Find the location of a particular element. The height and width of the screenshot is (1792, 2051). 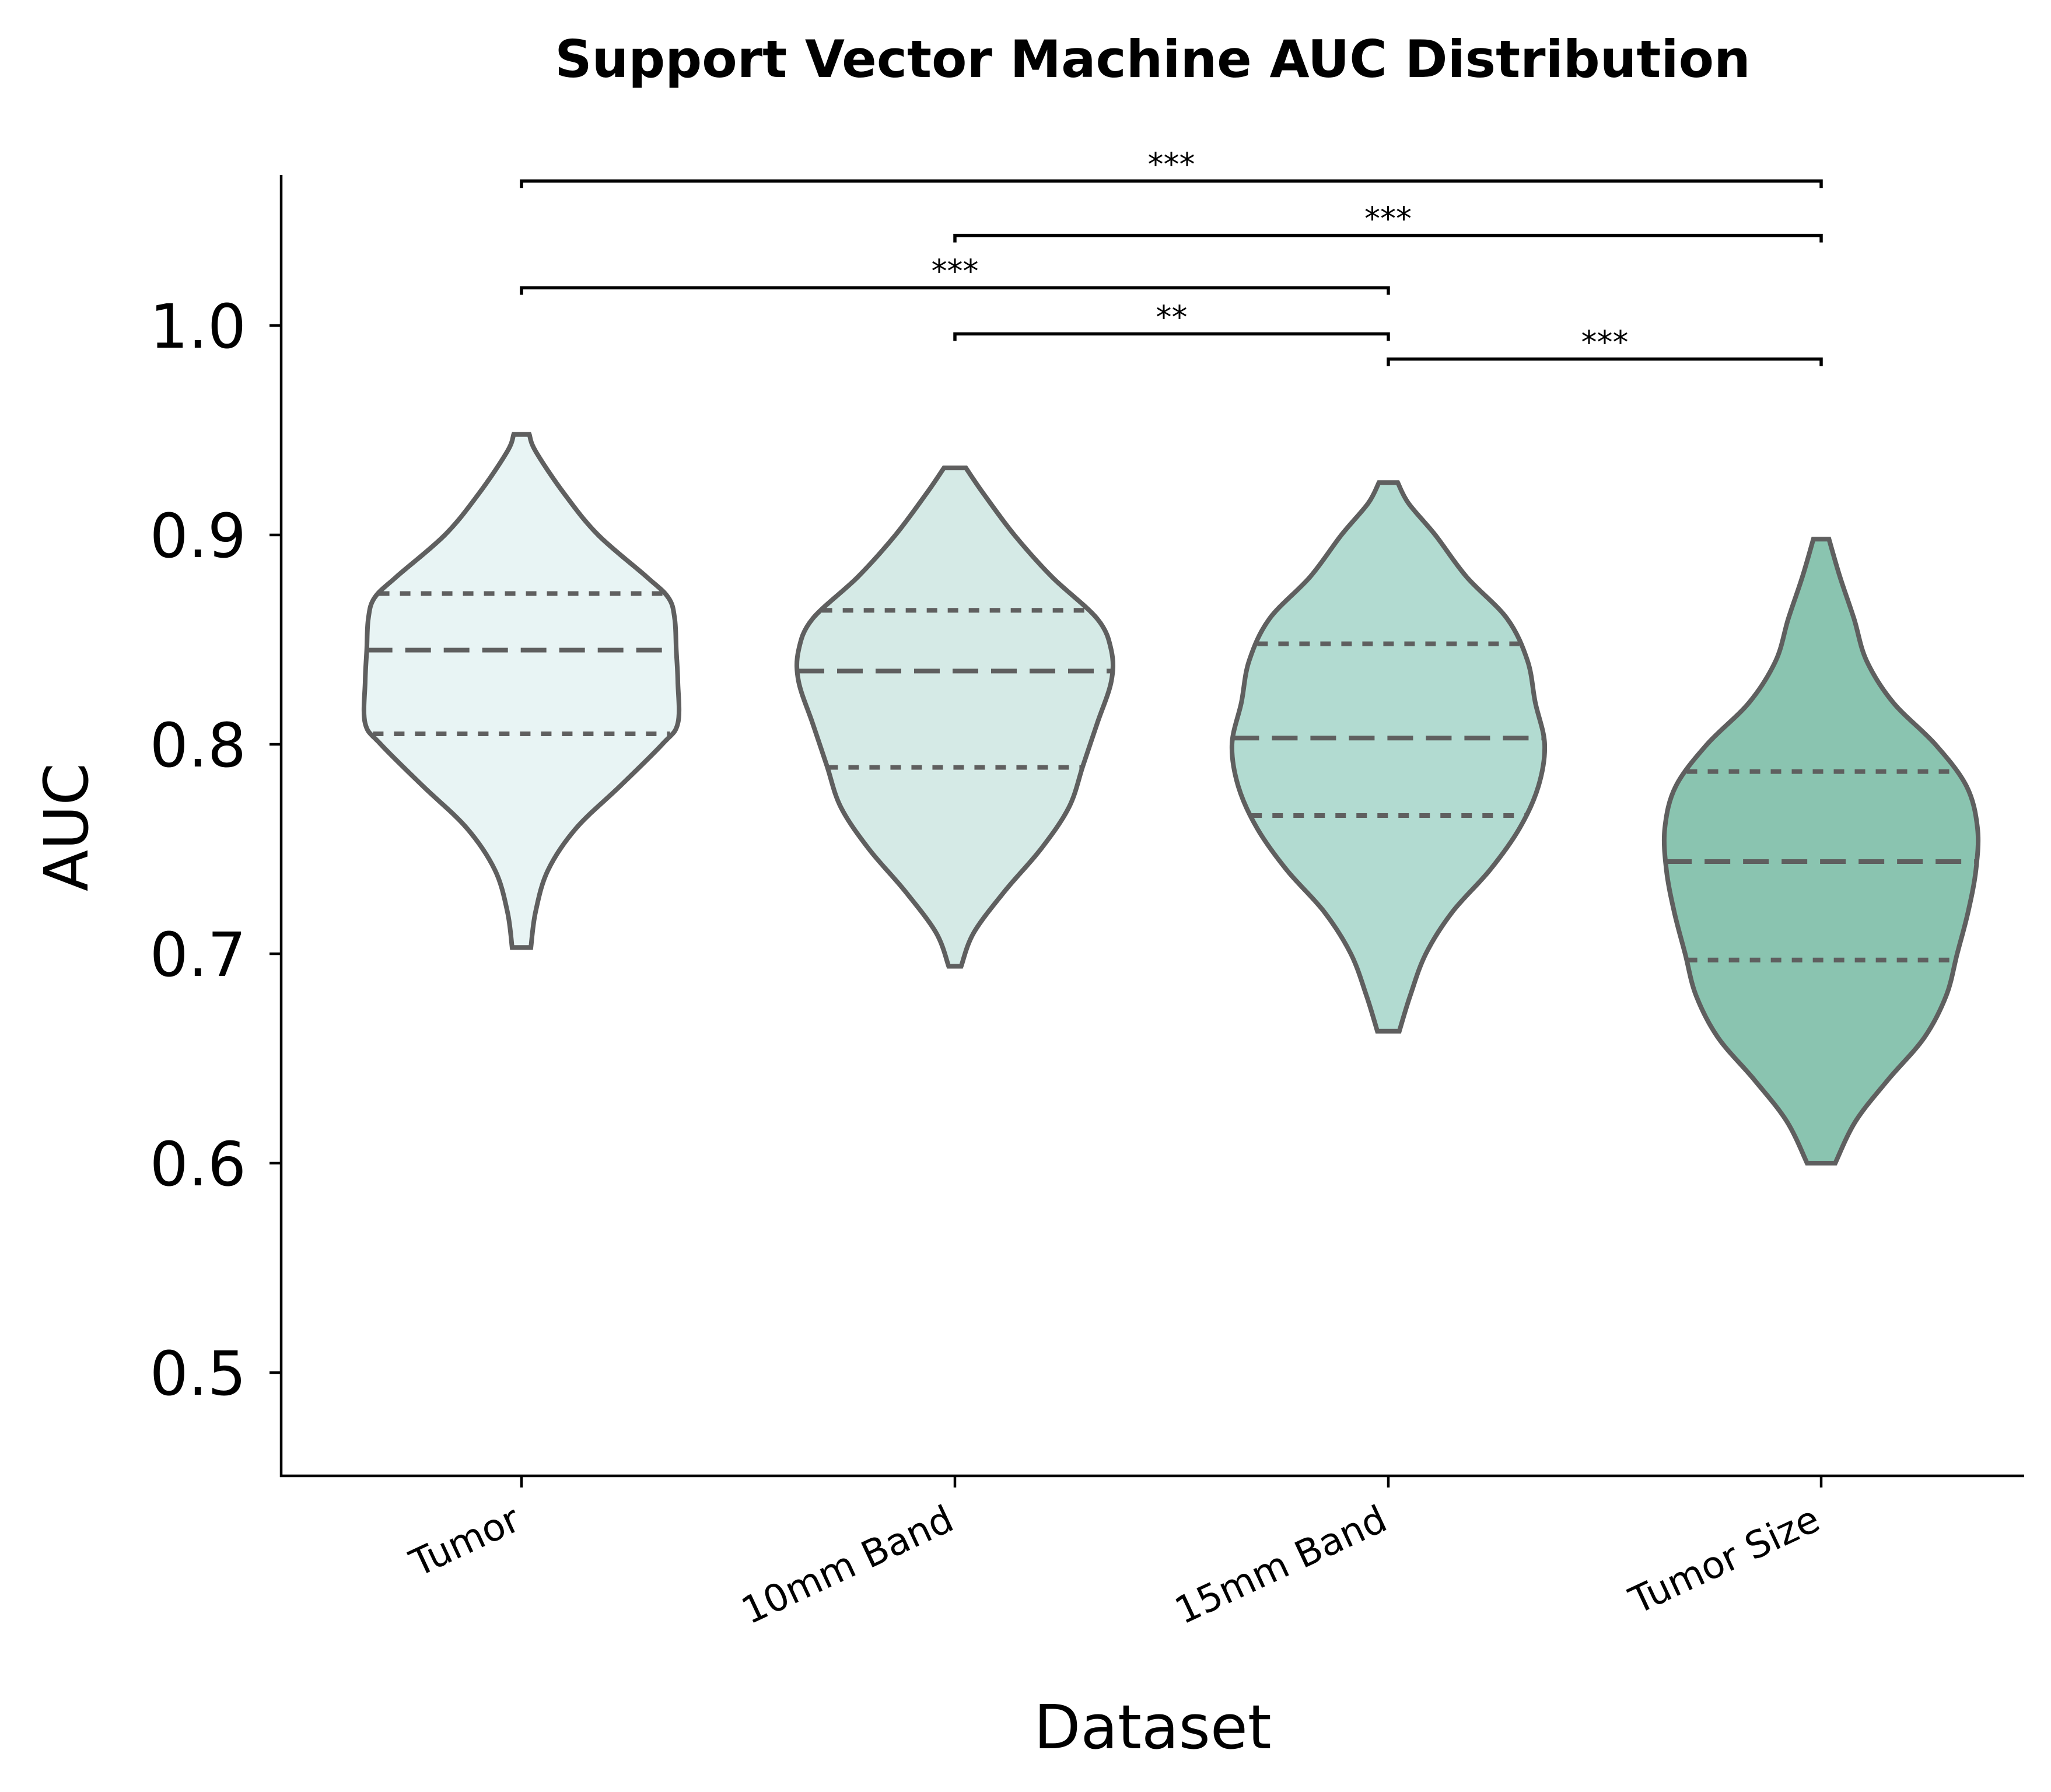

y-axis-label: AUC is located at coordinates (66, 827).